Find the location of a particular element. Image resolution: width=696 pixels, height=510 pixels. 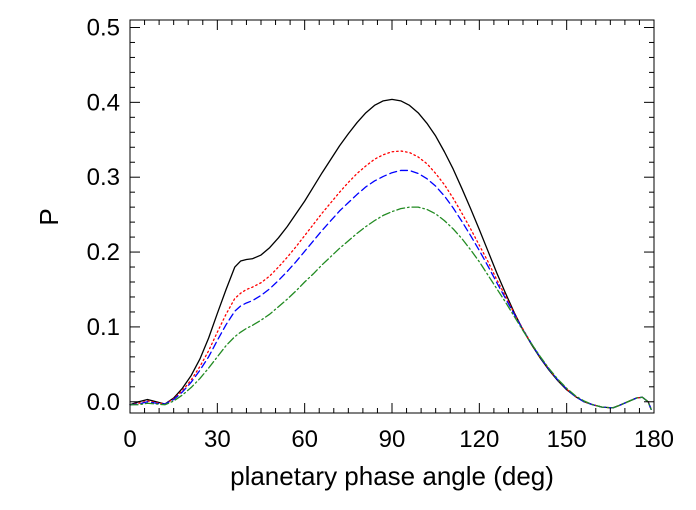

x-tick-label: 0 is located at coordinates (129, 439).